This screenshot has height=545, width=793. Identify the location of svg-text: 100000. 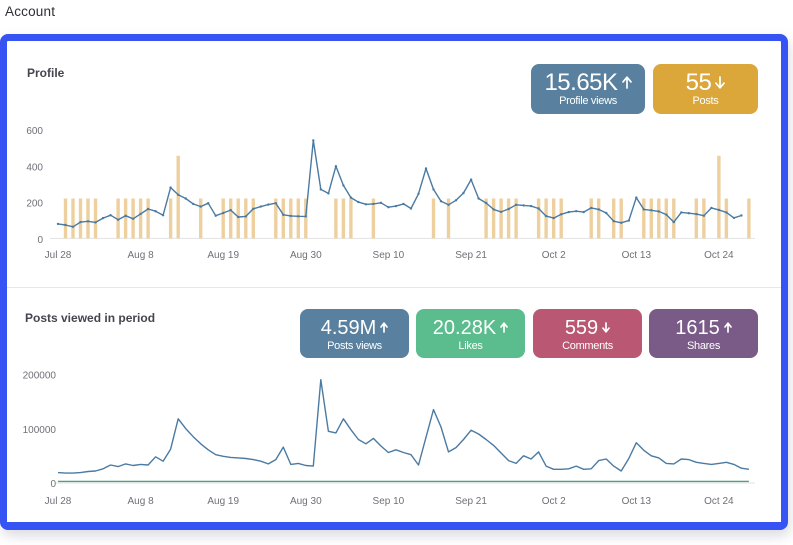
(40, 430).